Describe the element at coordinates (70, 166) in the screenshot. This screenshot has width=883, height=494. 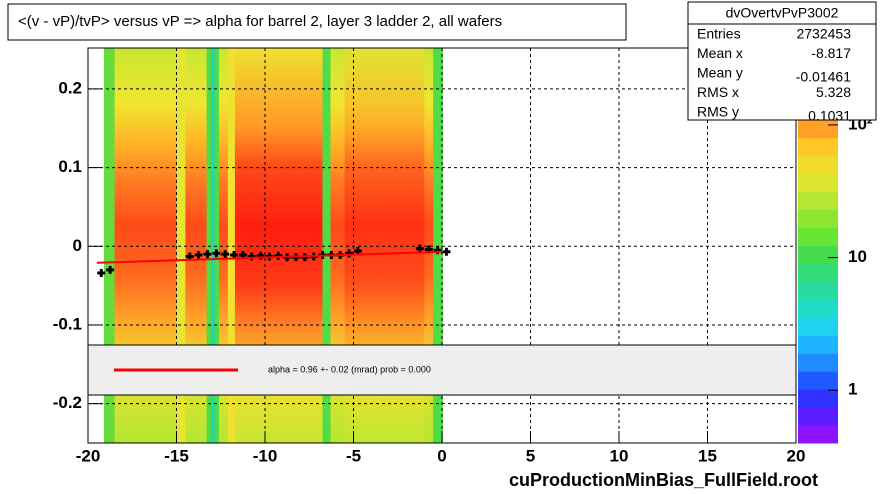
I see `y-tick-label: 0.1` at that location.